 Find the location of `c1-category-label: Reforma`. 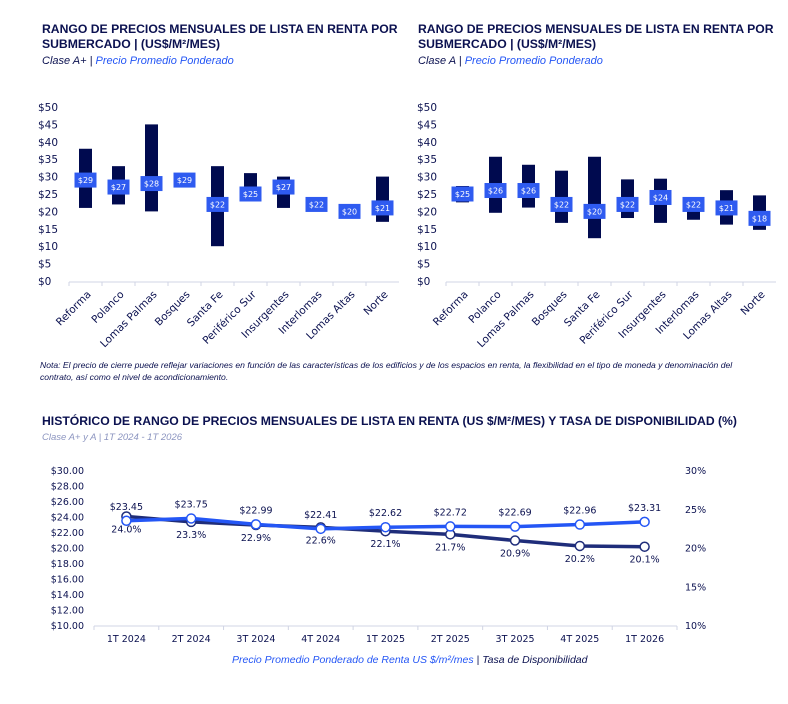

c1-category-label: Reforma is located at coordinates (74, 309).